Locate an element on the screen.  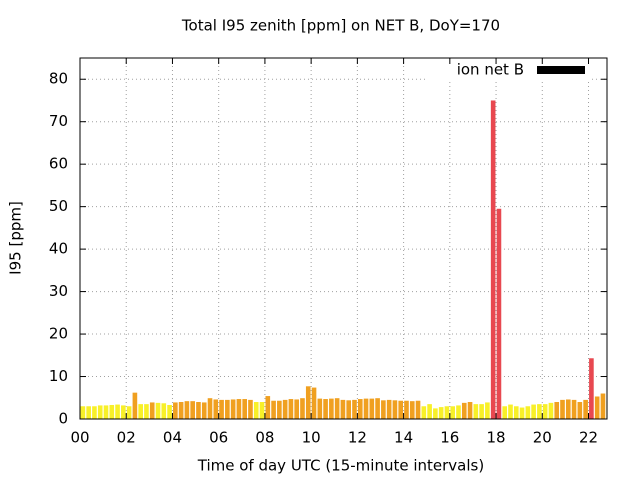
x-tick-label: 18 is located at coordinates (496, 438).